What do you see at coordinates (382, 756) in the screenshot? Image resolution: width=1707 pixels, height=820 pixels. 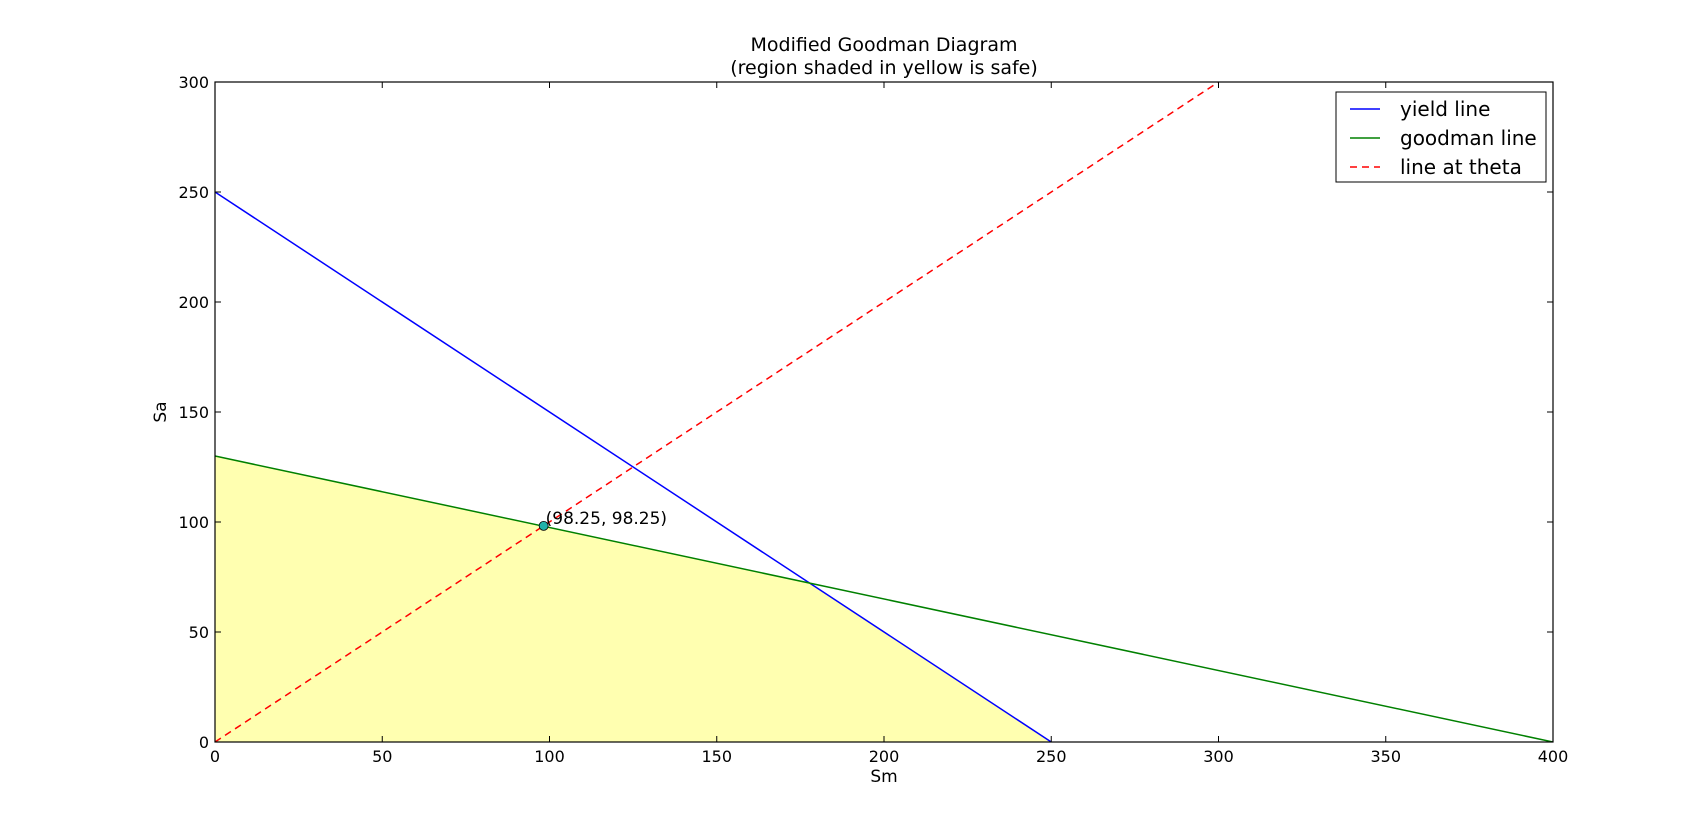 I see `x-tick-label: 50` at bounding box center [382, 756].